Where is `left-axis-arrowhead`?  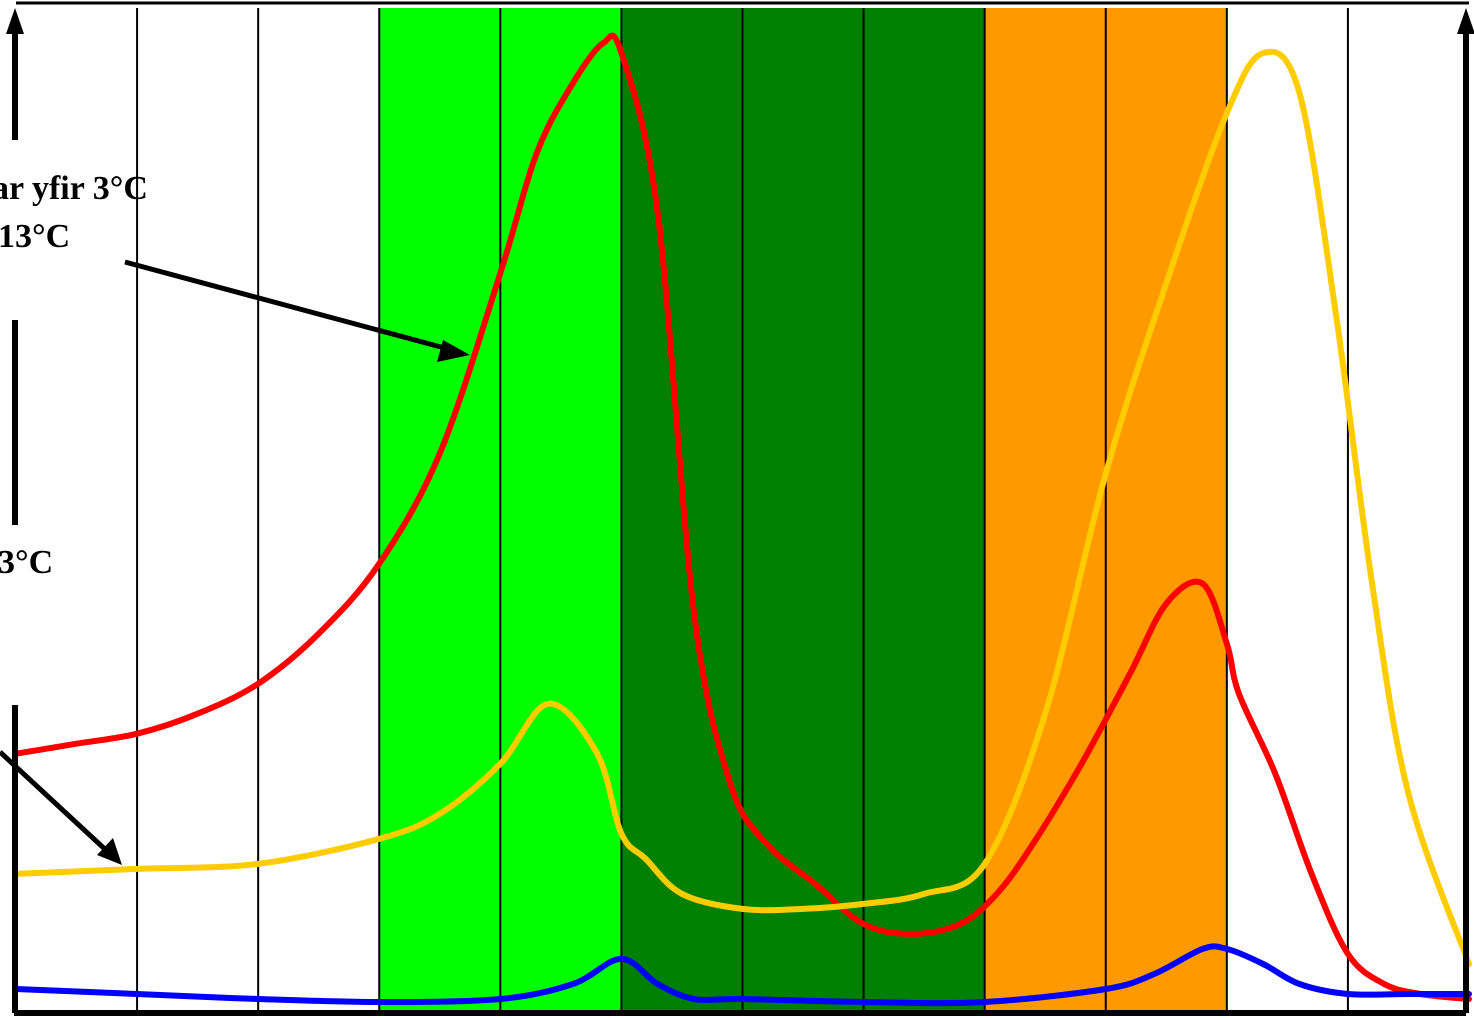 left-axis-arrowhead is located at coordinates (15, 21).